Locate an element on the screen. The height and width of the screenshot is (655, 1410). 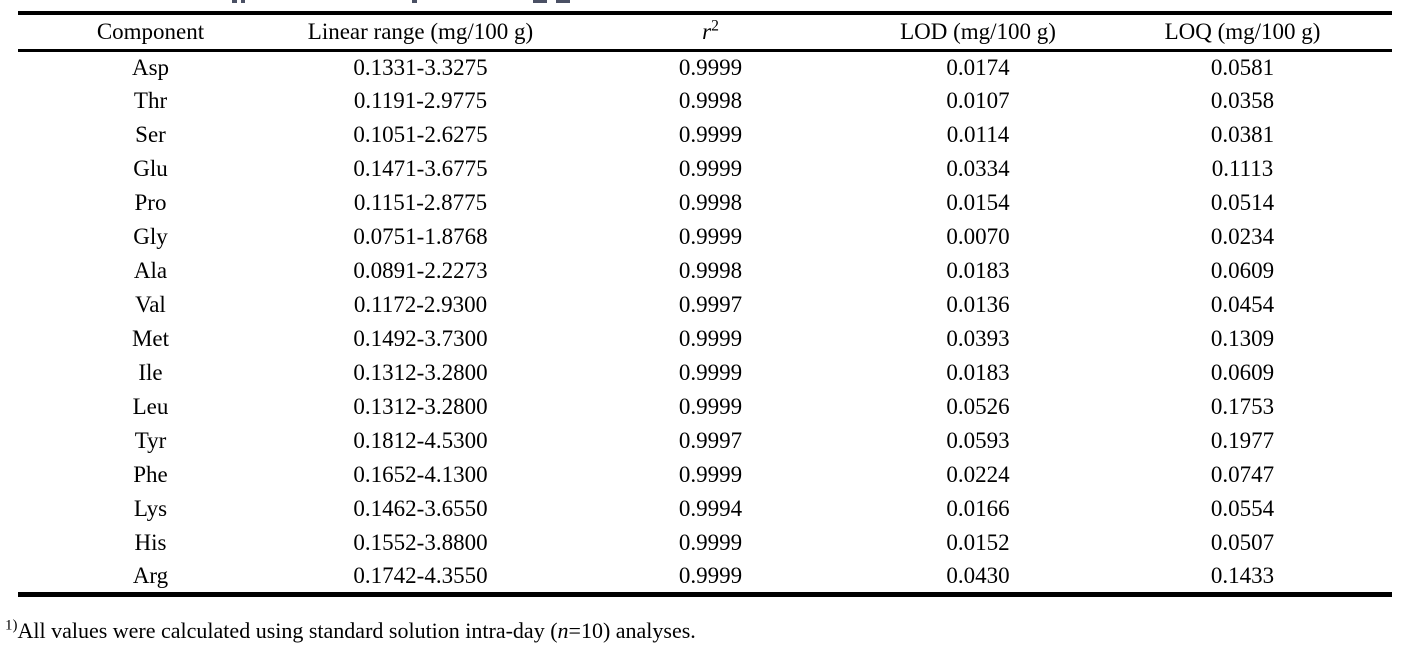
cell-linear-range: 0.1151-2.8775 is located at coordinates (420, 202).